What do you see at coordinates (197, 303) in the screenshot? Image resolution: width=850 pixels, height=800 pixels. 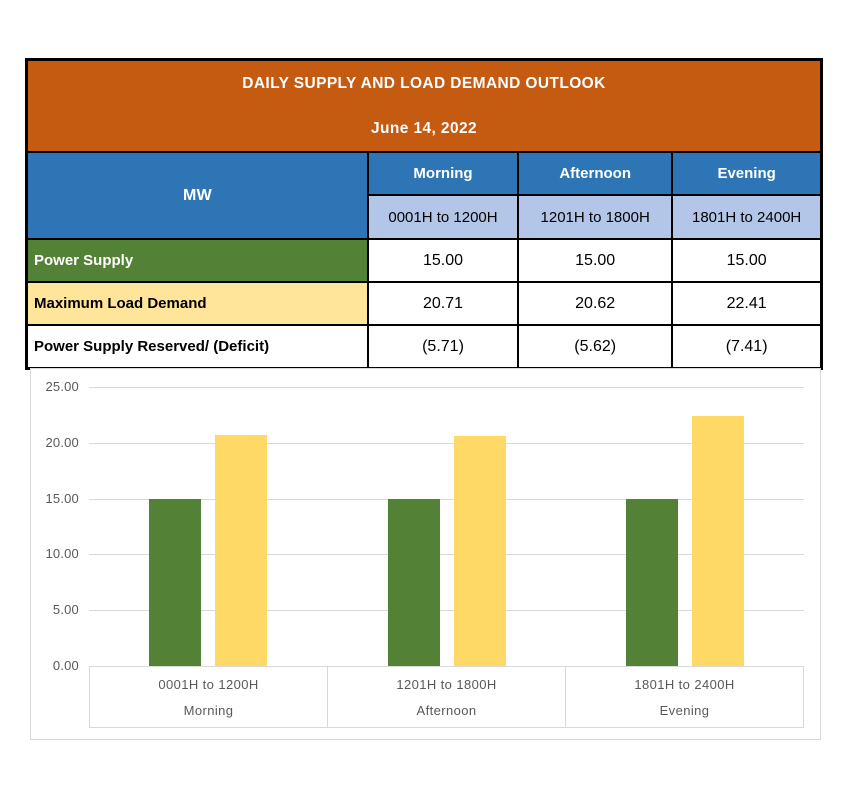 I see `row-label-max-load-demand: Maximum Load Demand` at bounding box center [197, 303].